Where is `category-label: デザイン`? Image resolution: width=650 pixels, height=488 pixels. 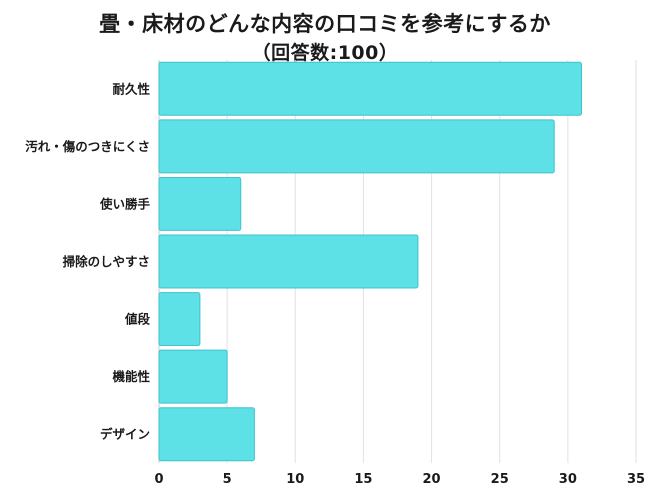 category-label: デザイン is located at coordinates (125, 434).